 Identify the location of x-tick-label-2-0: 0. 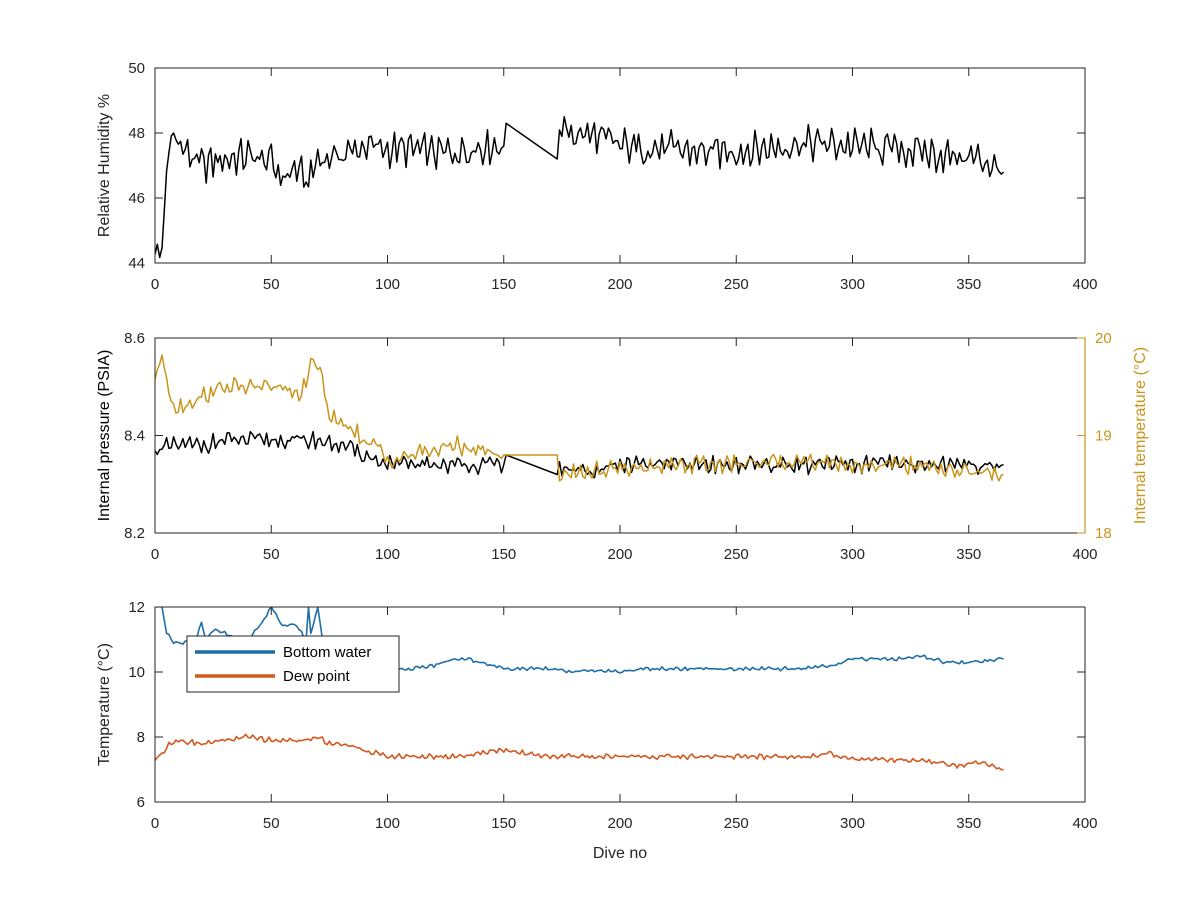
(155, 823).